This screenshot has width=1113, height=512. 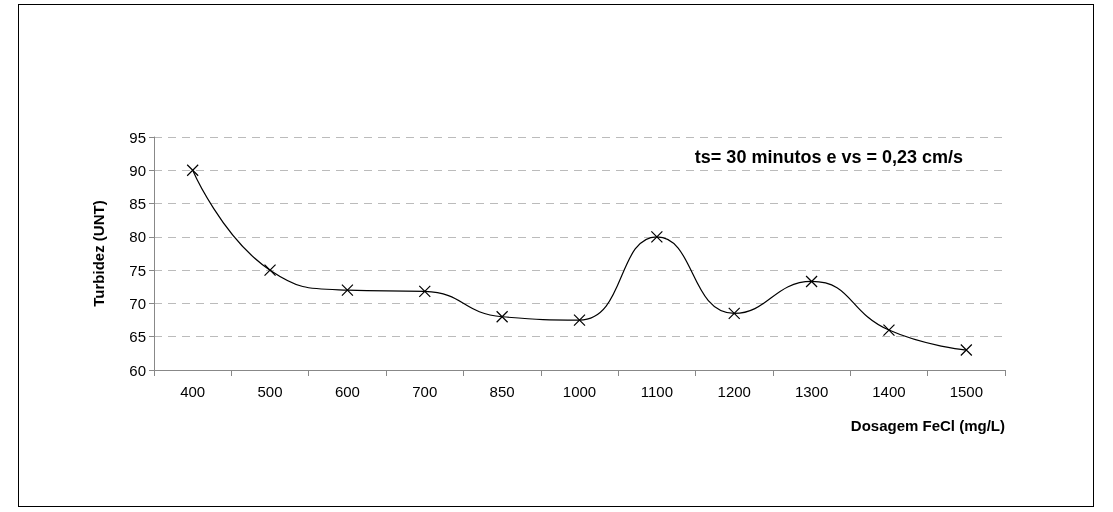 I want to click on y-axis-title: Turbidez (UNT), so click(x=98, y=253).